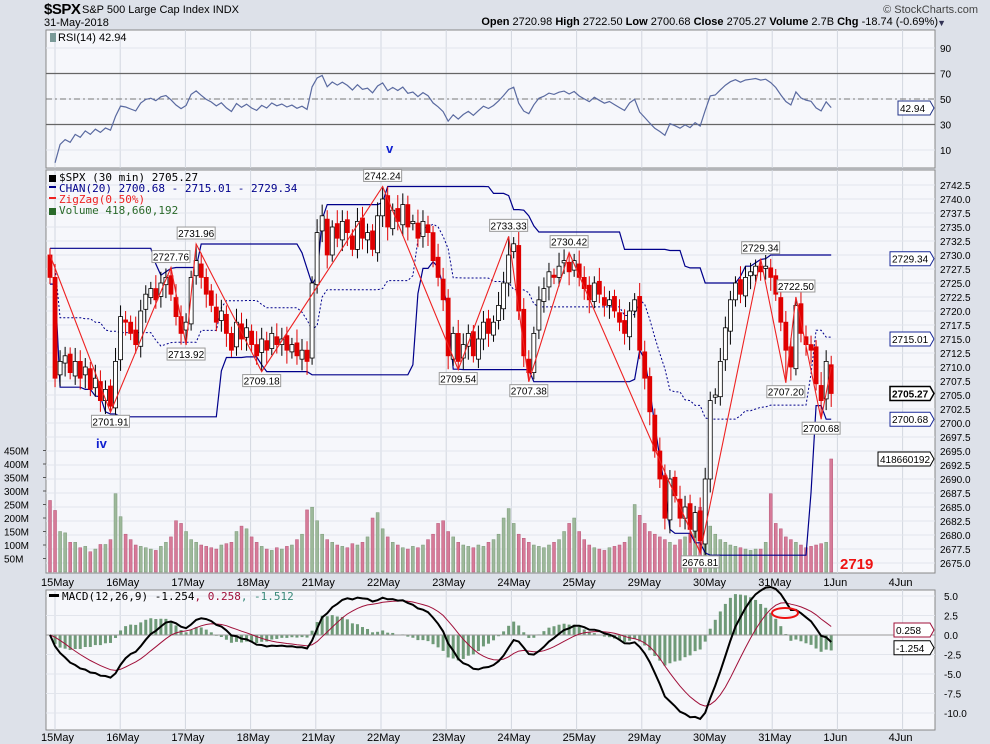 The width and height of the screenshot is (990, 744). Describe the element at coordinates (912, 393) in the screenshot. I see `axis-marker-close-box` at that location.